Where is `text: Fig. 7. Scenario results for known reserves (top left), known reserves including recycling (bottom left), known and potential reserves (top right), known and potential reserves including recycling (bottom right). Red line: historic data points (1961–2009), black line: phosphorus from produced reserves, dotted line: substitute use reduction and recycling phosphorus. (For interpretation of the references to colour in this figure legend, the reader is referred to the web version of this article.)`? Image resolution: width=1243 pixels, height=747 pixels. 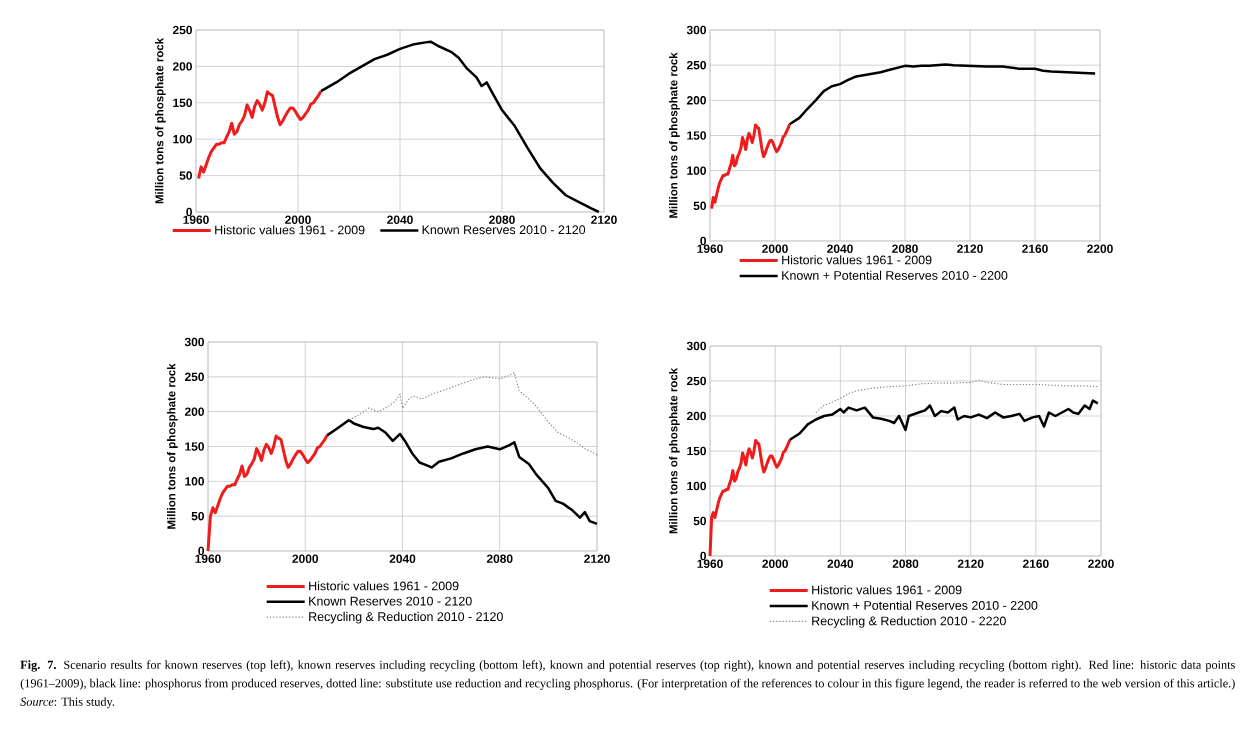
text: Fig. 7. Scenario results for known reserves (top left), known reserves including recycling (bottom left), known and potential reserves (top right), known and potential reserves including recycling (bottom right). Red line: historic data points (1961–2009), black line: phosphorus from produced reserves, dotted line: substitute use reduction and recycling phosphorus. (For interpretation of the references to colour in this figure legend, the reader is referred to the web version of this article.) is located at coordinates (627, 675).